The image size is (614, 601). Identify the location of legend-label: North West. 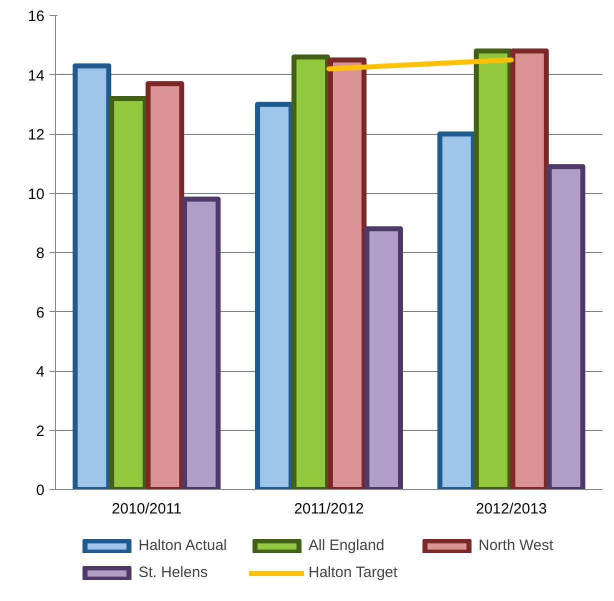
(516, 545).